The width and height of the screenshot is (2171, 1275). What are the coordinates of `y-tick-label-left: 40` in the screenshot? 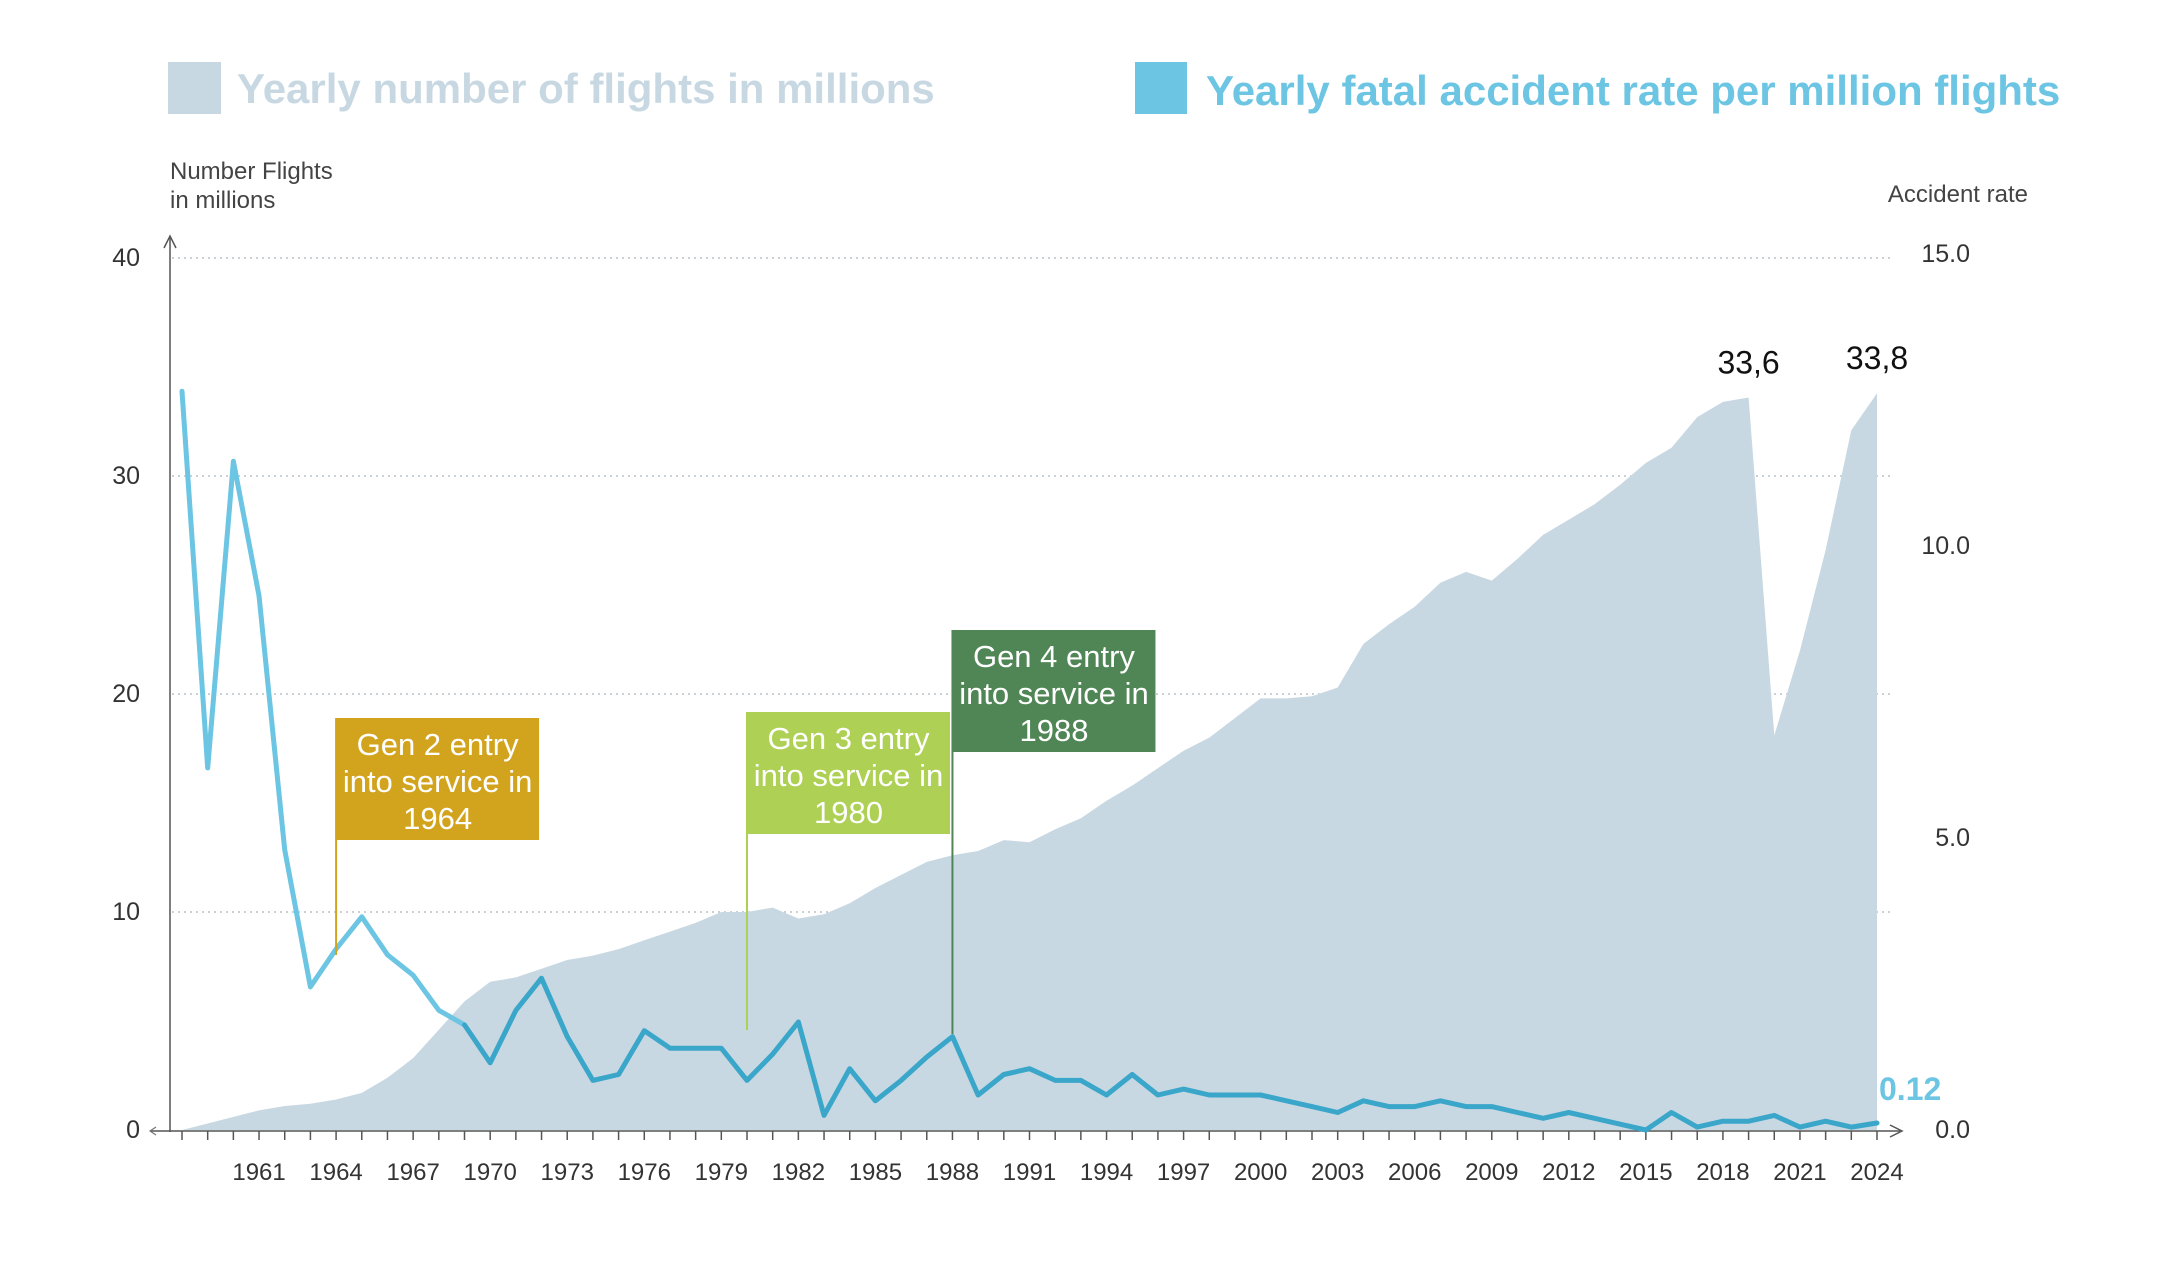 It's located at (126, 258).